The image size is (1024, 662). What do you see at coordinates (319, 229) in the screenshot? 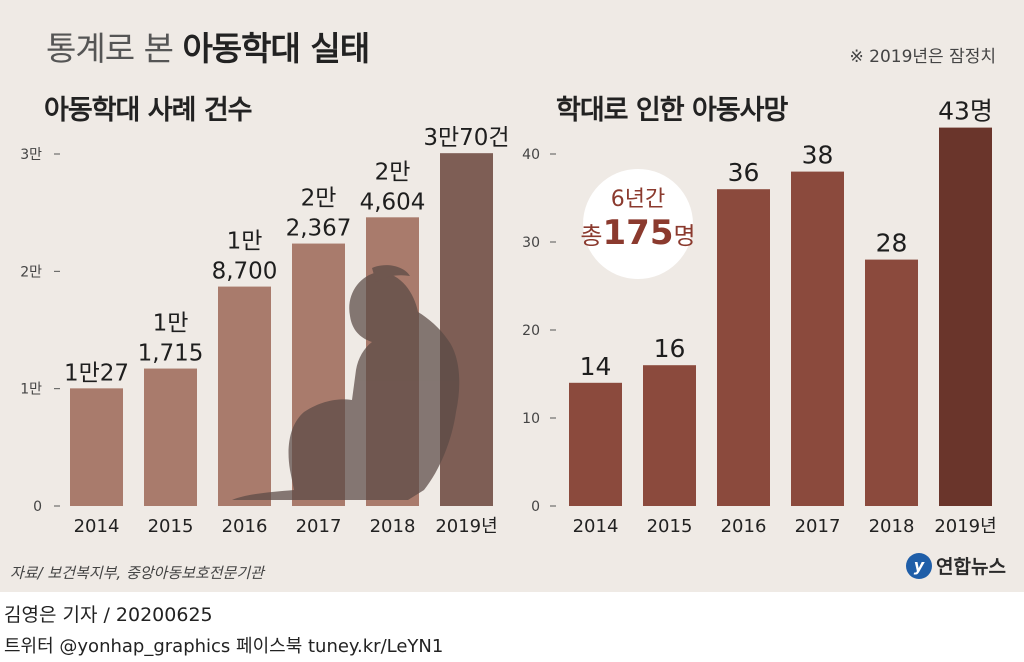
I see `left-data-label: 2,367` at bounding box center [319, 229].